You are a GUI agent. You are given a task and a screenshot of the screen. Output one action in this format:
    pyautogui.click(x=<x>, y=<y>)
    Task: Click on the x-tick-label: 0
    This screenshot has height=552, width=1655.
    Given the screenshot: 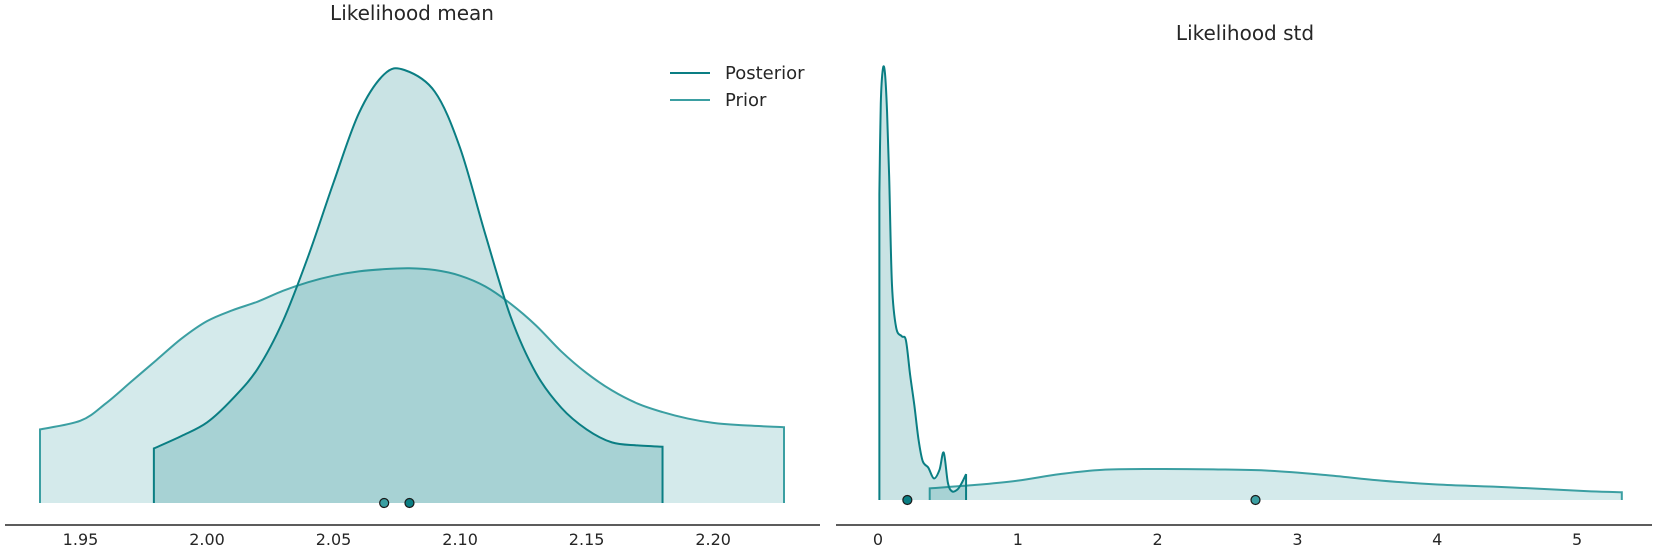 What is the action you would take?
    pyautogui.click(x=878, y=539)
    